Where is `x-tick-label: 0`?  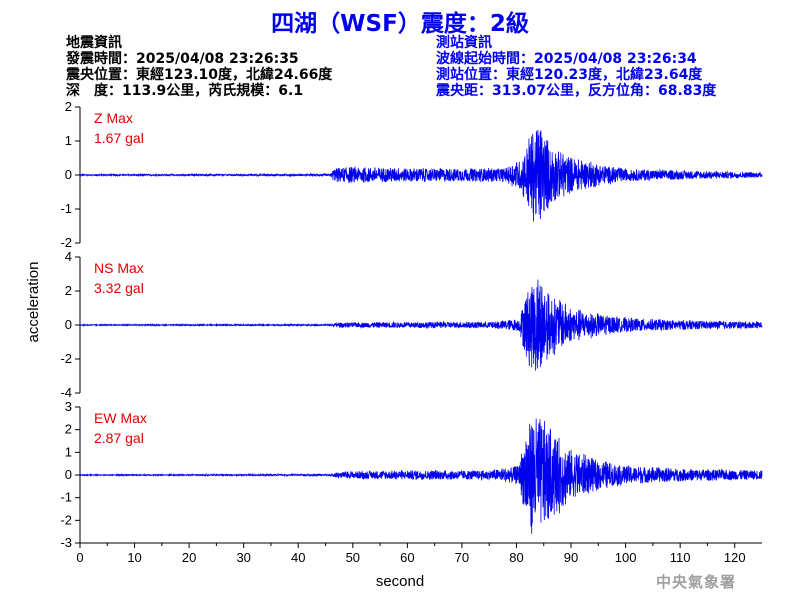 x-tick-label: 0 is located at coordinates (79, 557).